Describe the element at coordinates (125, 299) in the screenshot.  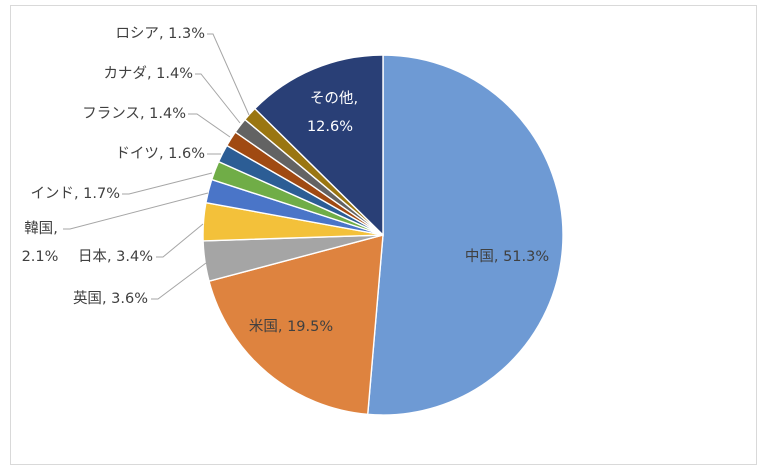
I see `data-label-value: , 3.6%` at that location.